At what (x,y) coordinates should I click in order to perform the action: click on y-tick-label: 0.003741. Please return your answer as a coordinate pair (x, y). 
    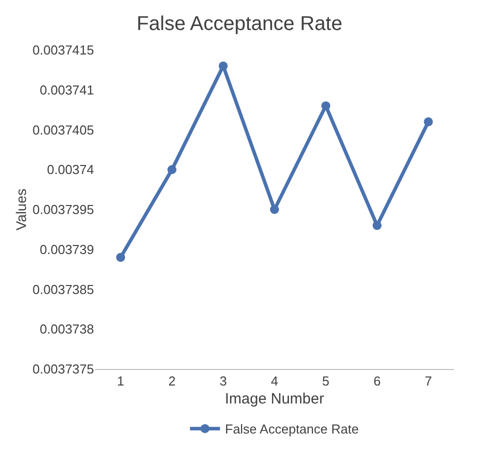
    Looking at the image, I should click on (67, 90).